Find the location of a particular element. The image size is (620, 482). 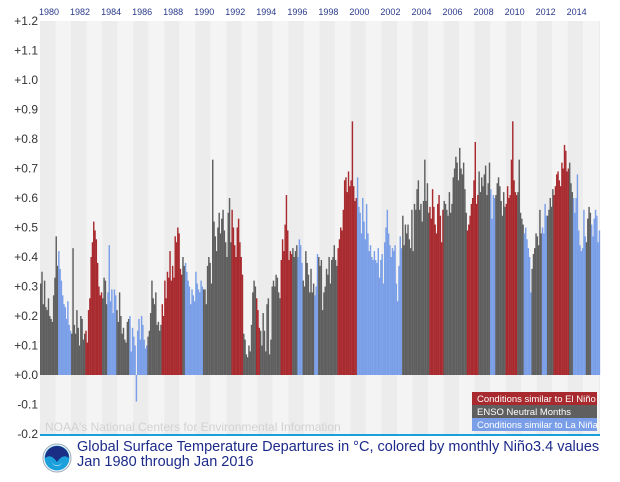

x-tick-label: 1998 is located at coordinates (328, 12).